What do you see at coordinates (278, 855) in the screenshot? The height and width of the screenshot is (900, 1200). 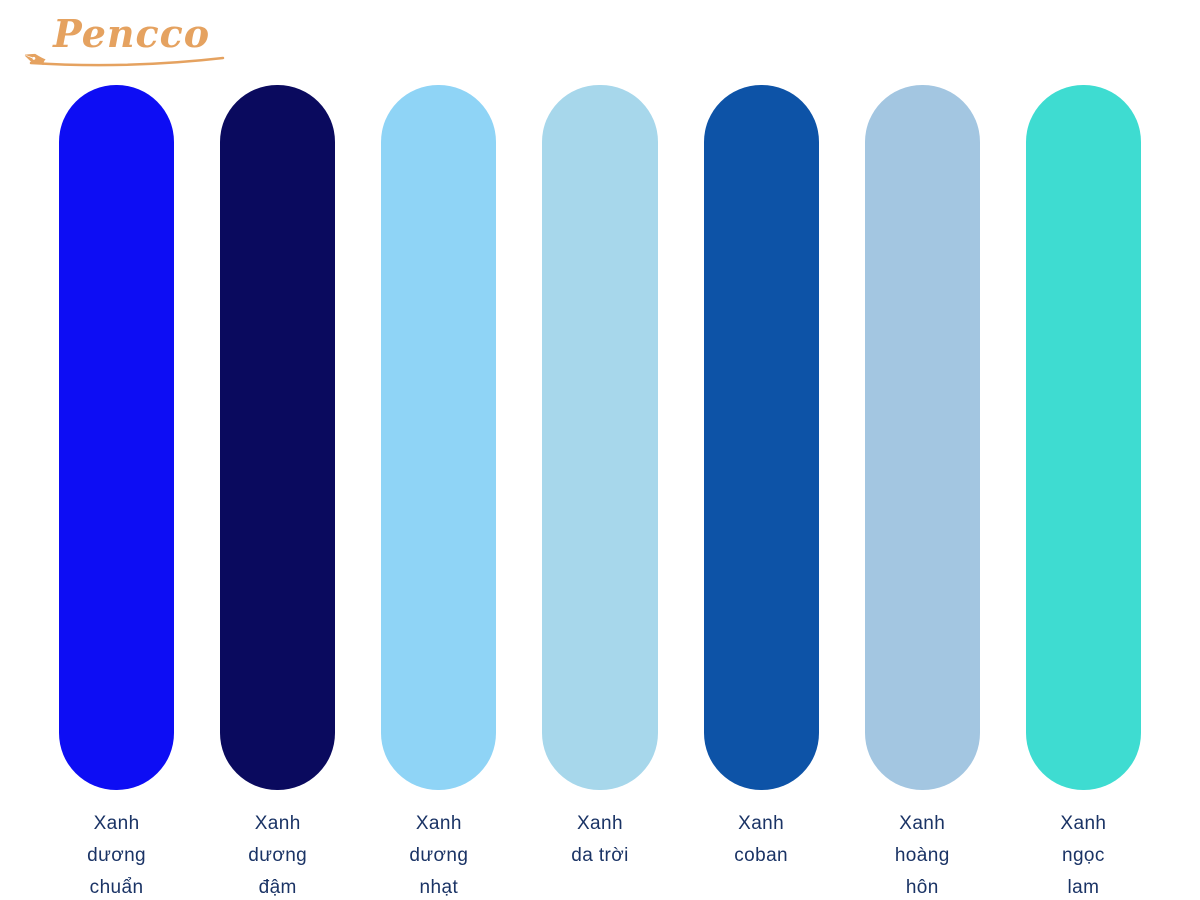 I see `swatch-label: Xanh dương đậm` at bounding box center [278, 855].